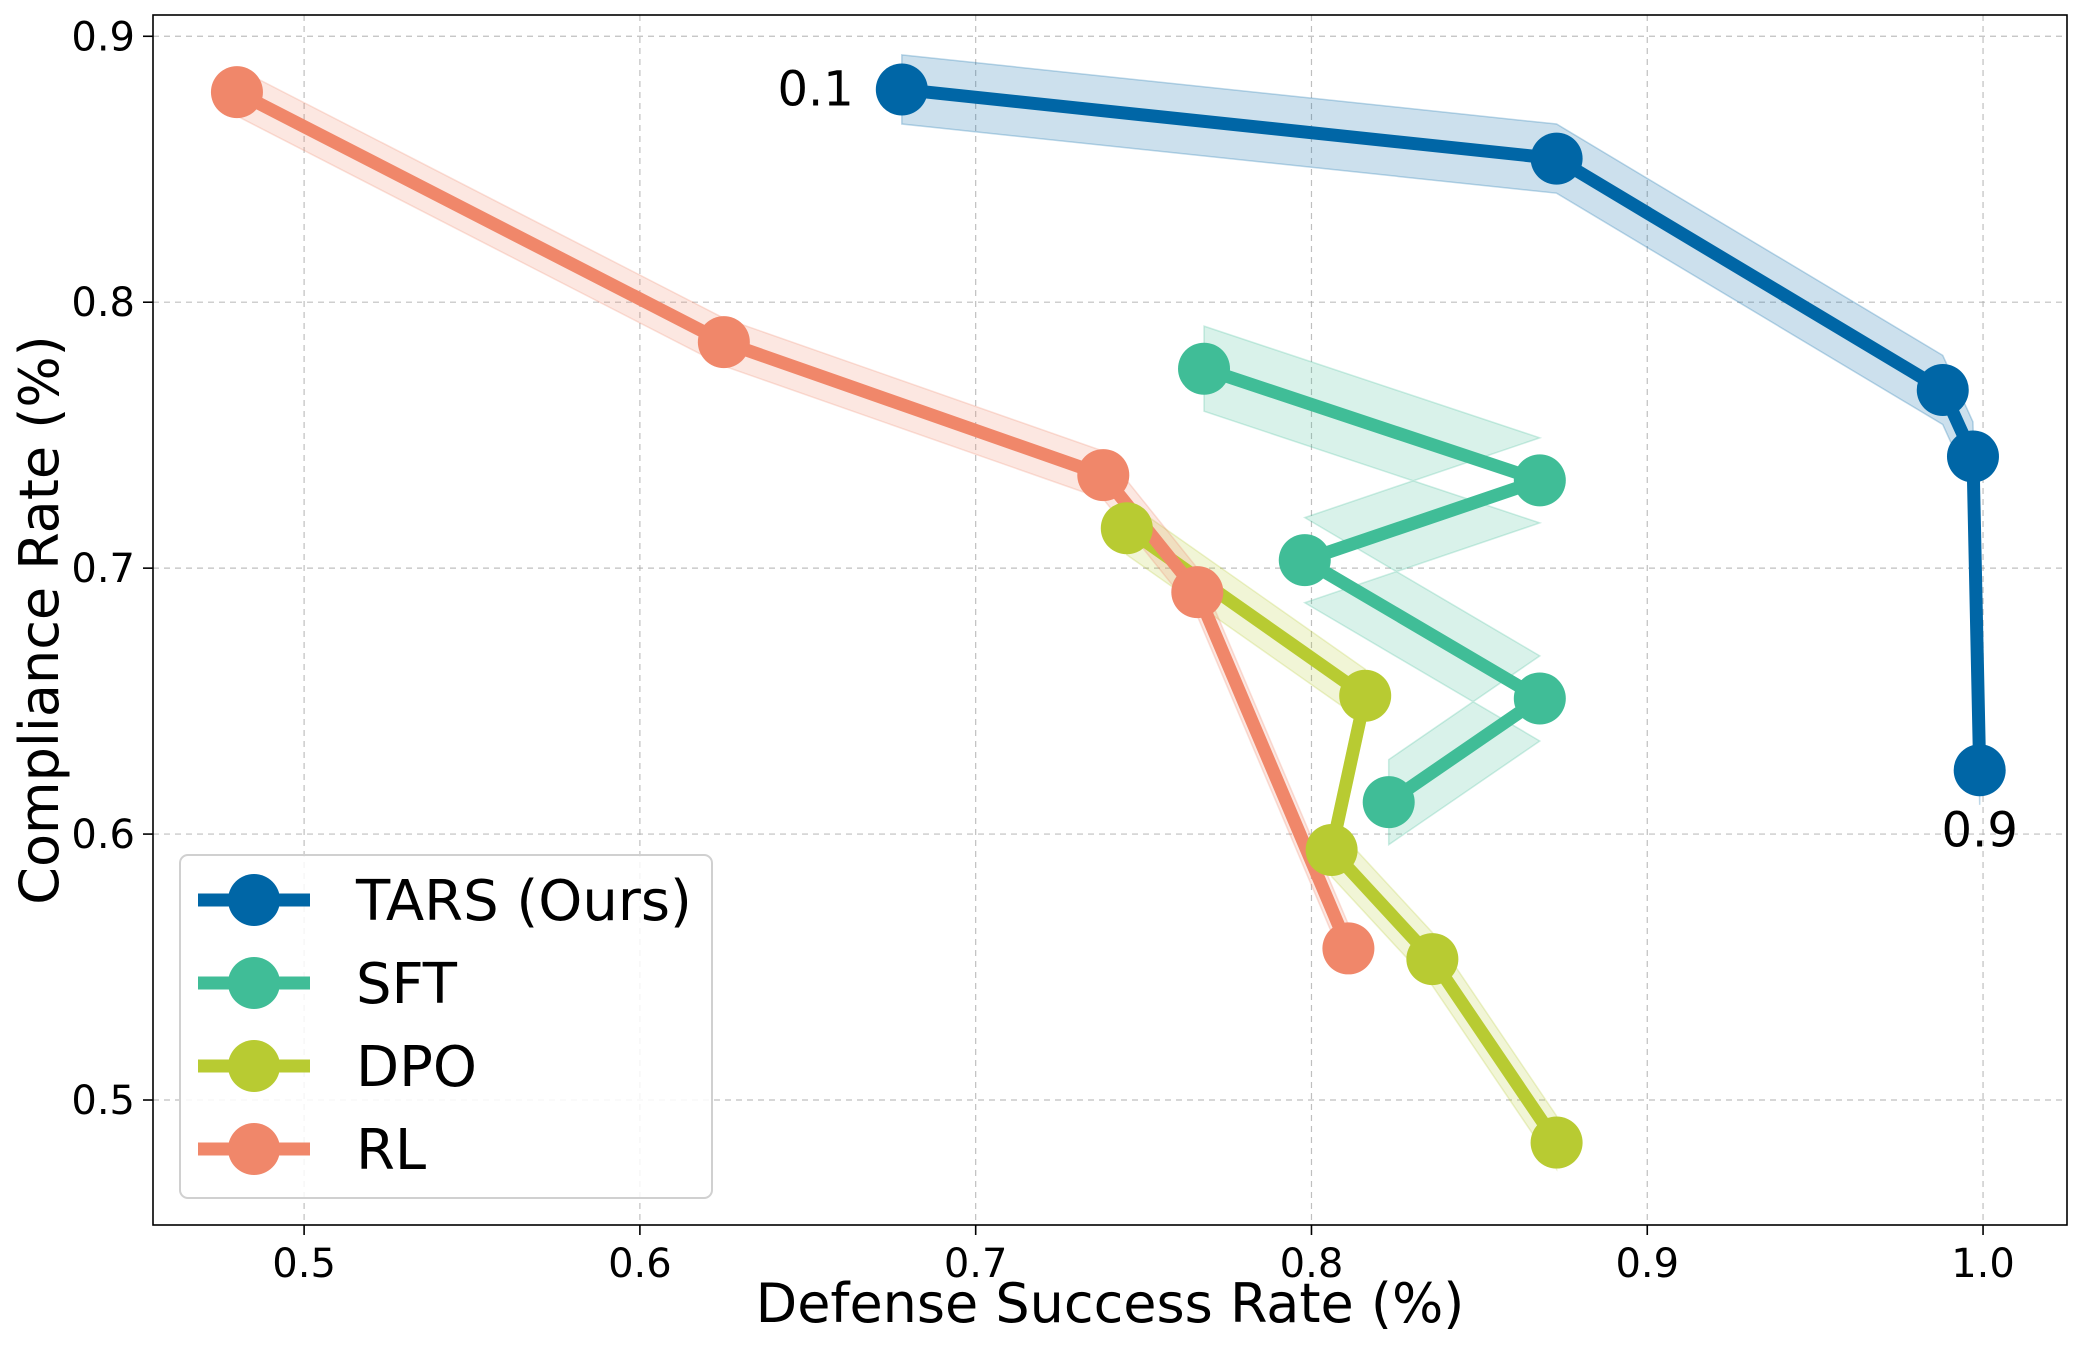 This screenshot has height=1350, width=2080. Describe the element at coordinates (103, 303) in the screenshot. I see `y-tick-label: 0.8` at that location.